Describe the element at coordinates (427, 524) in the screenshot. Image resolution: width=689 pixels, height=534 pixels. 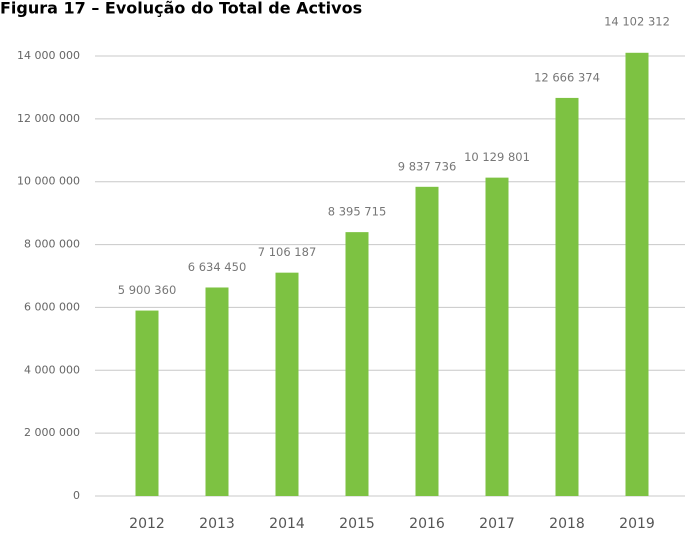
I see `x-tick-label: 2016` at that location.